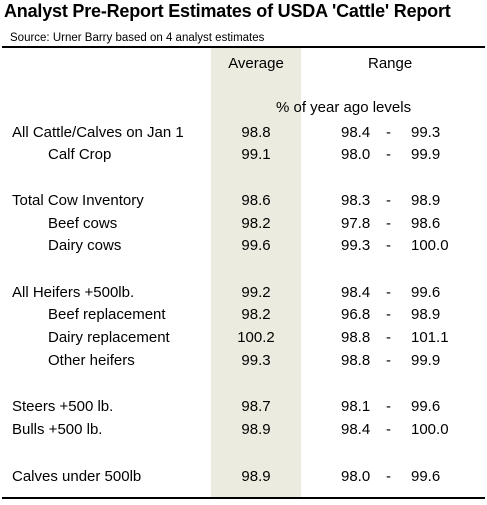  I want to click on average-header: Average, so click(256, 63).